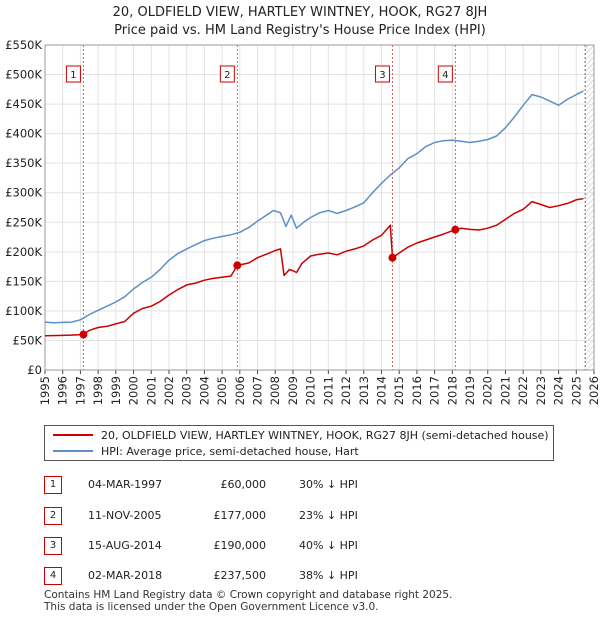 This screenshot has width=600, height=620. I want to click on event-row: 2 11-NOV-2005 £177,000 23% ↓ HPI, so click(304, 516).